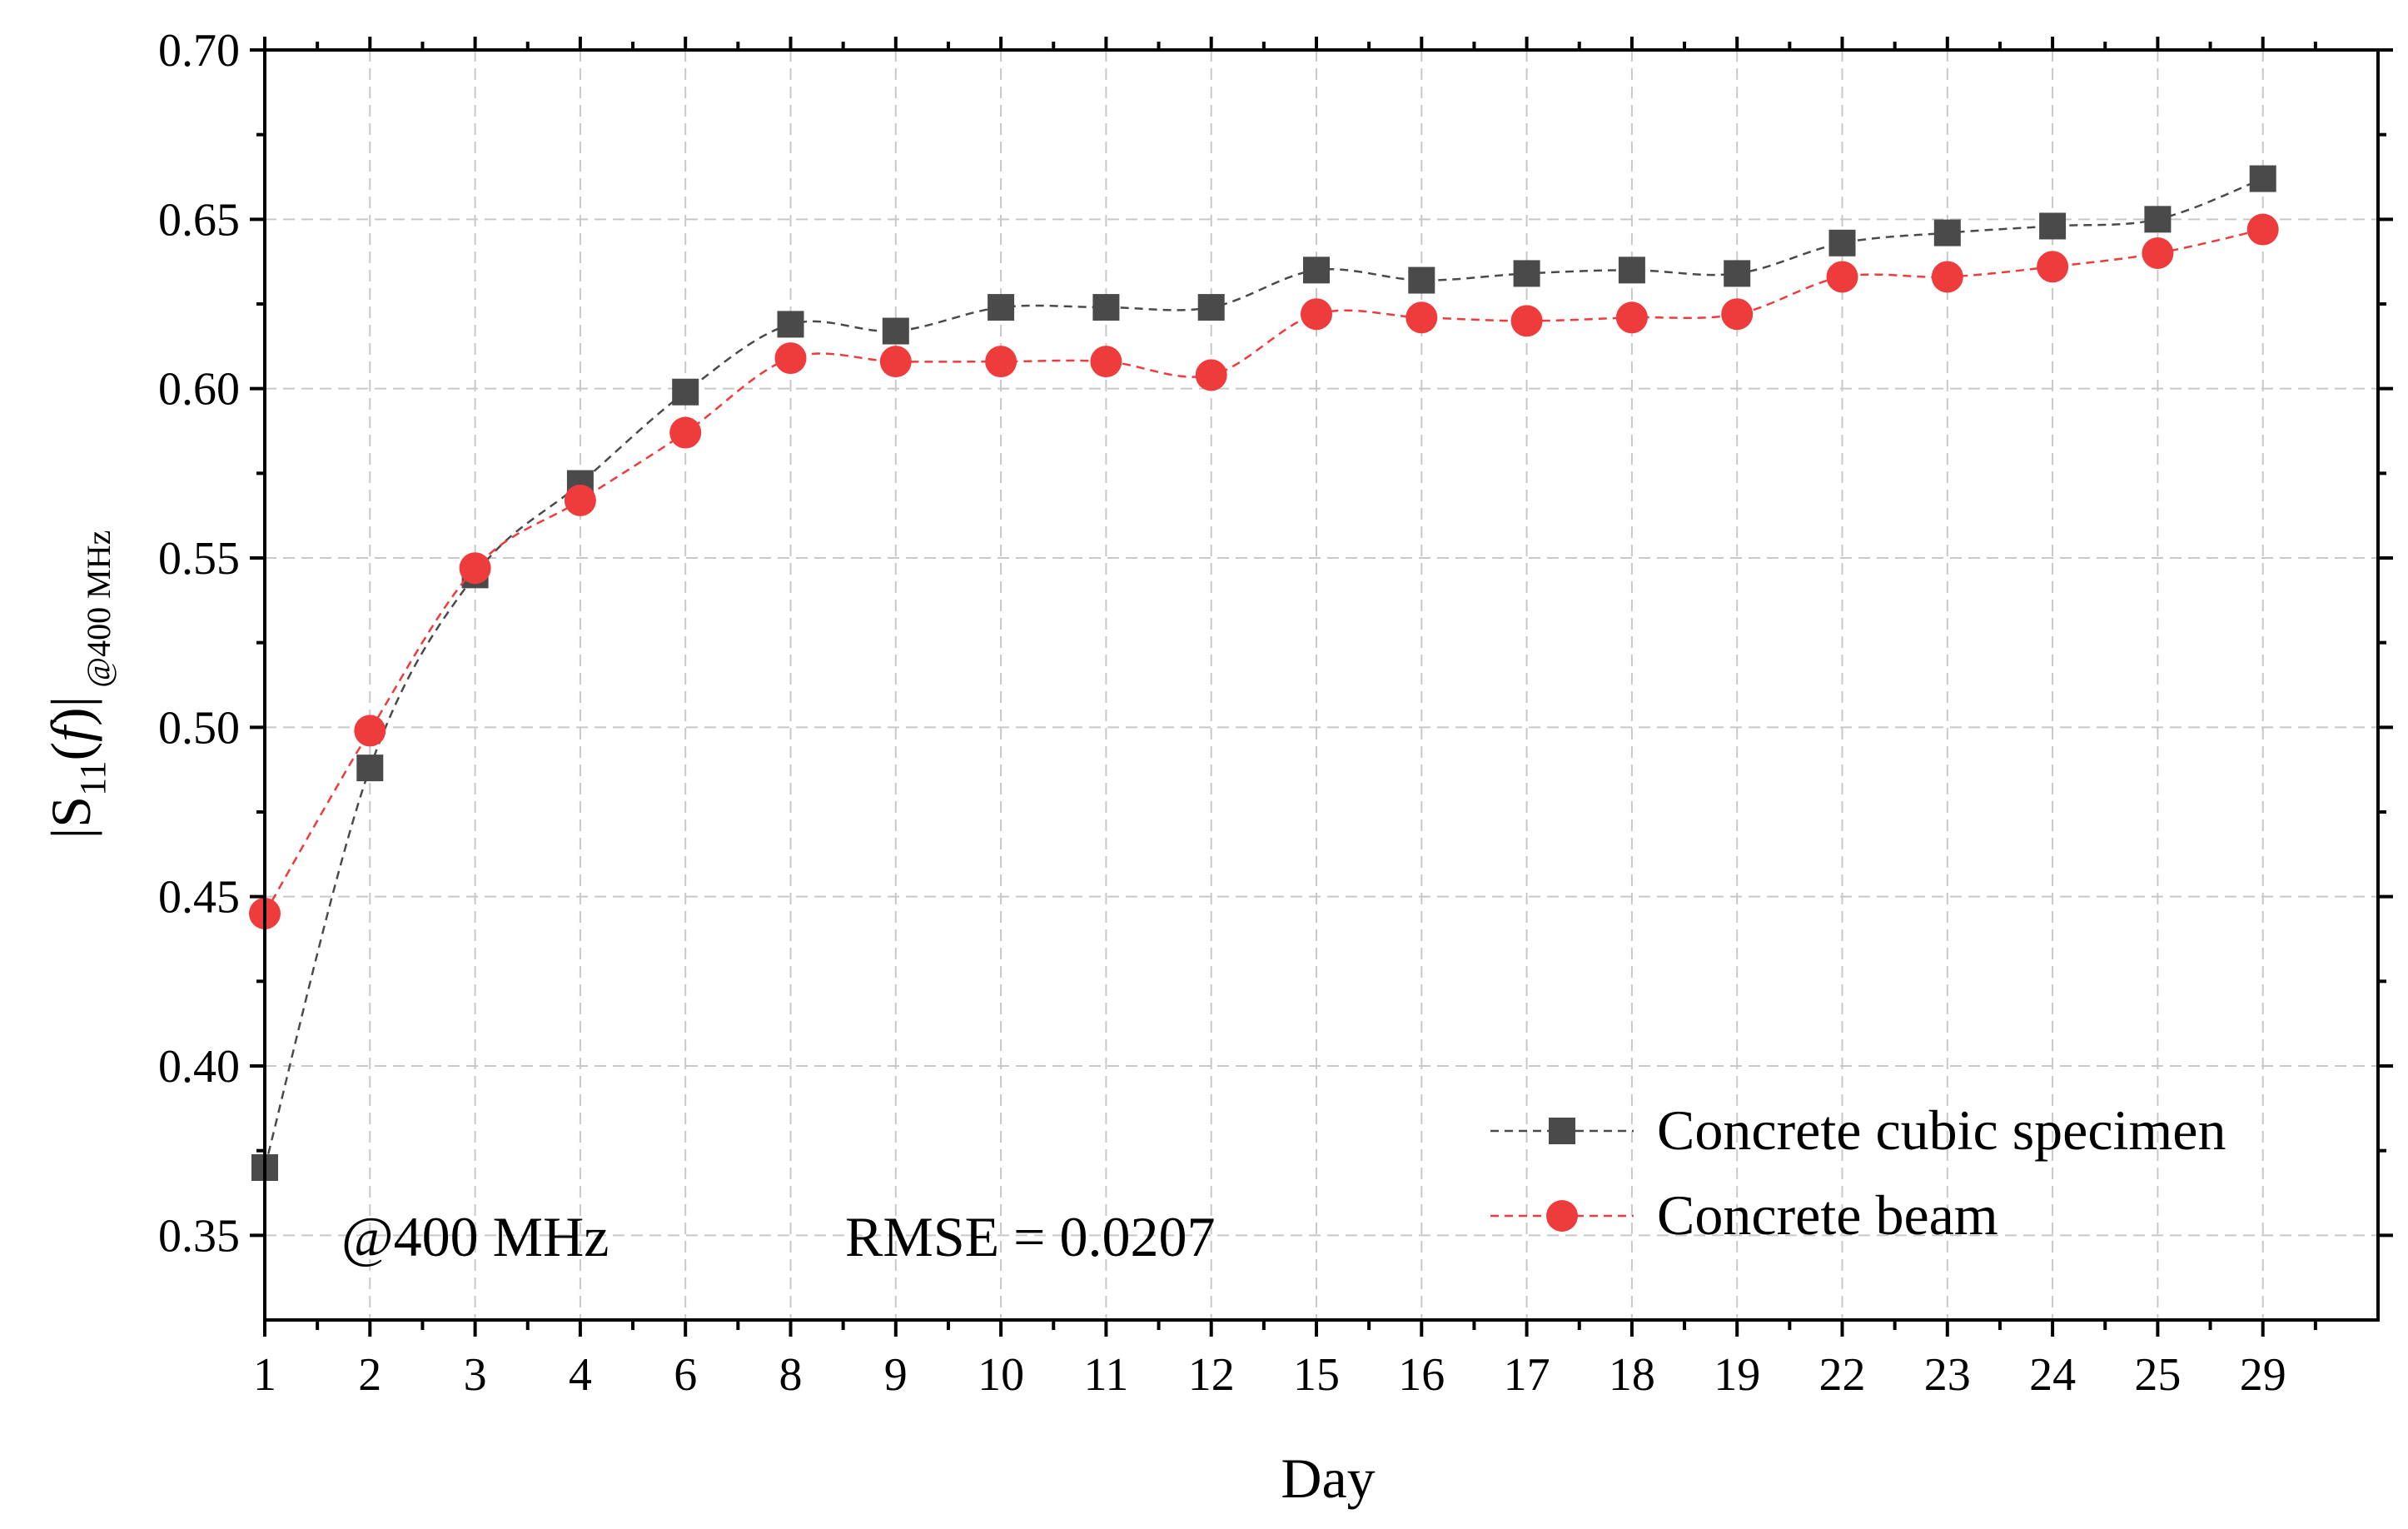 The width and height of the screenshot is (2408, 1529). Describe the element at coordinates (1030, 1236) in the screenshot. I see `rmse-annotation: RMSE = 0.0207` at that location.